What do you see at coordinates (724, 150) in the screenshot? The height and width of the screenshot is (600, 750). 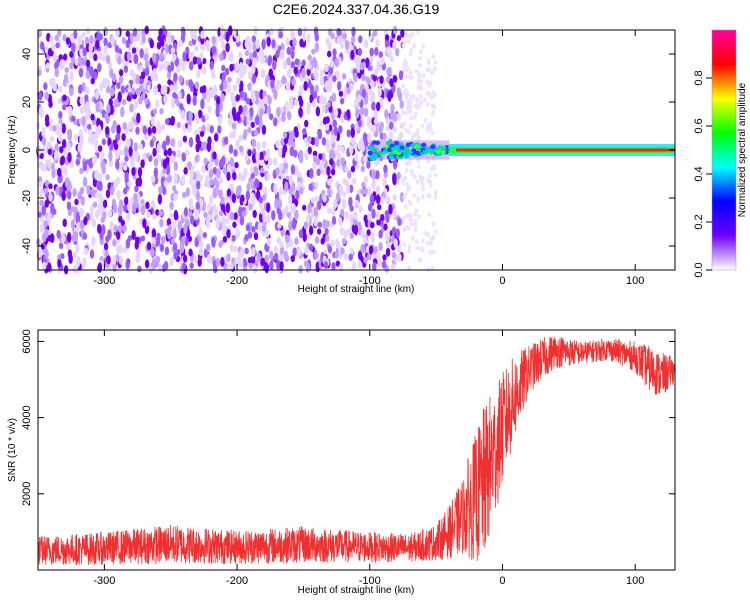 I see `colorbar-gradient` at bounding box center [724, 150].